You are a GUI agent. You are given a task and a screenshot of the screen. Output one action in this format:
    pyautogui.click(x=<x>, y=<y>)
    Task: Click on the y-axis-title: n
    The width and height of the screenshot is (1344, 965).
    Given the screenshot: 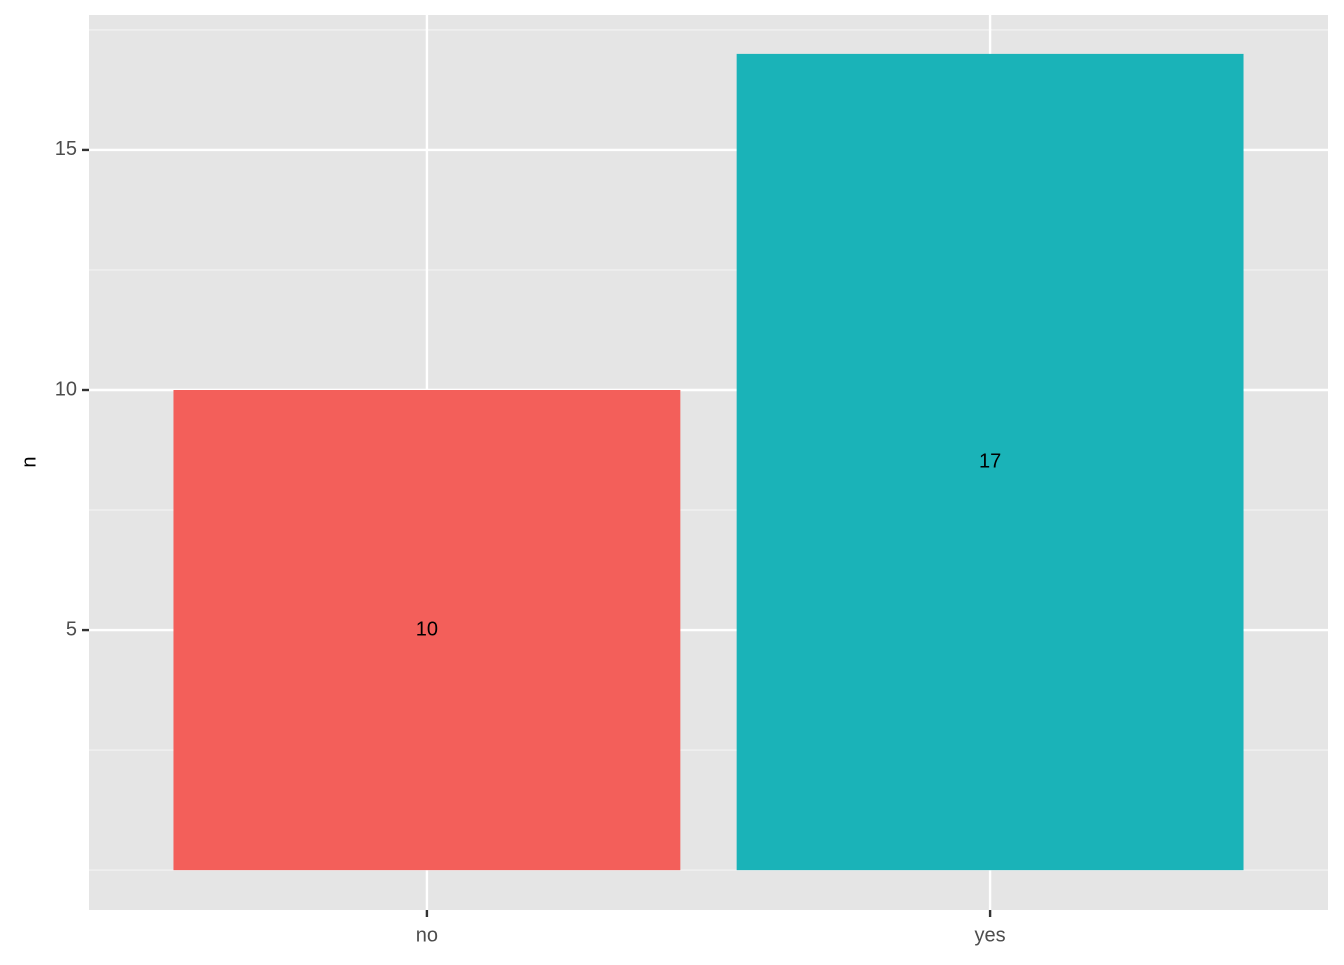 What is the action you would take?
    pyautogui.click(x=29, y=461)
    